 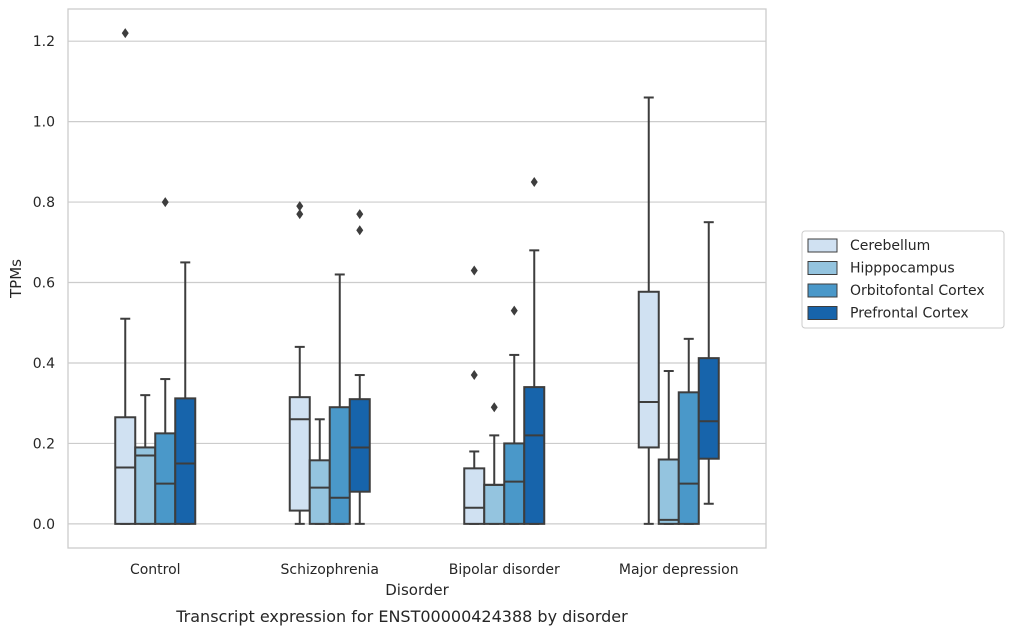 What do you see at coordinates (417, 590) in the screenshot?
I see `x-axis-label: Disorder` at bounding box center [417, 590].